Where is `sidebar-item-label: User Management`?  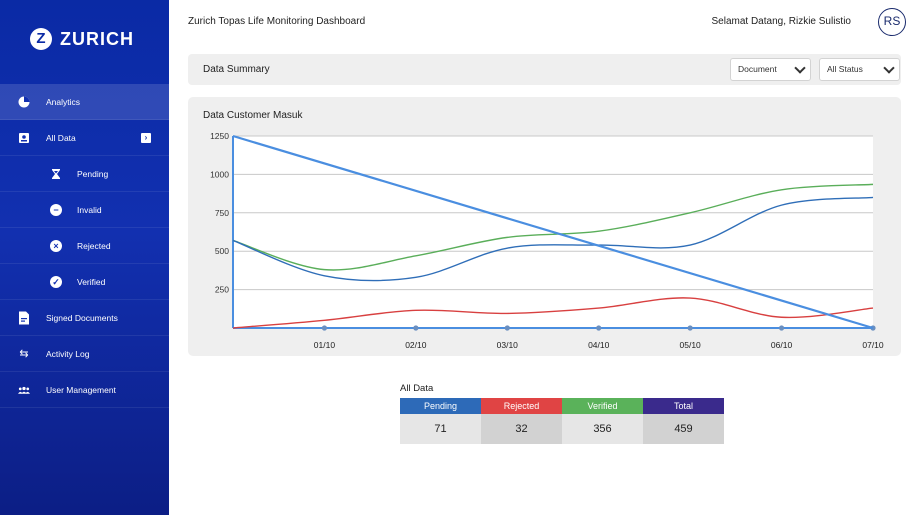
sidebar-item-label: User Management is located at coordinates (81, 389).